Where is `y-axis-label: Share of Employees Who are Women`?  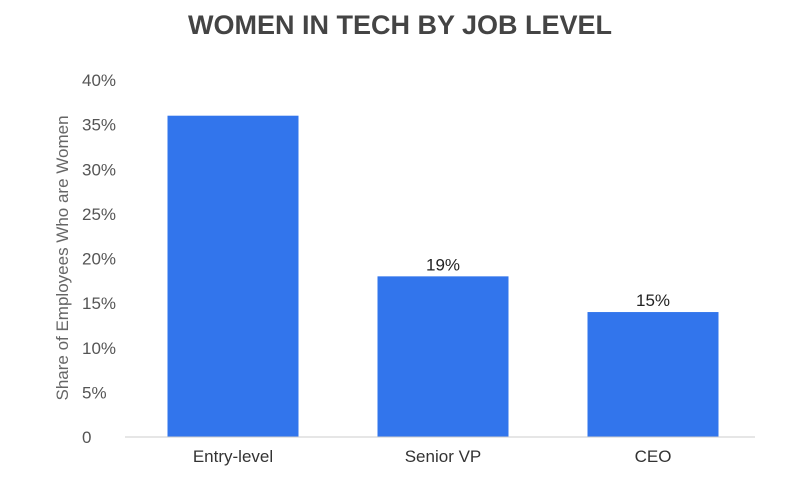
y-axis-label: Share of Employees Who are Women is located at coordinates (62, 257).